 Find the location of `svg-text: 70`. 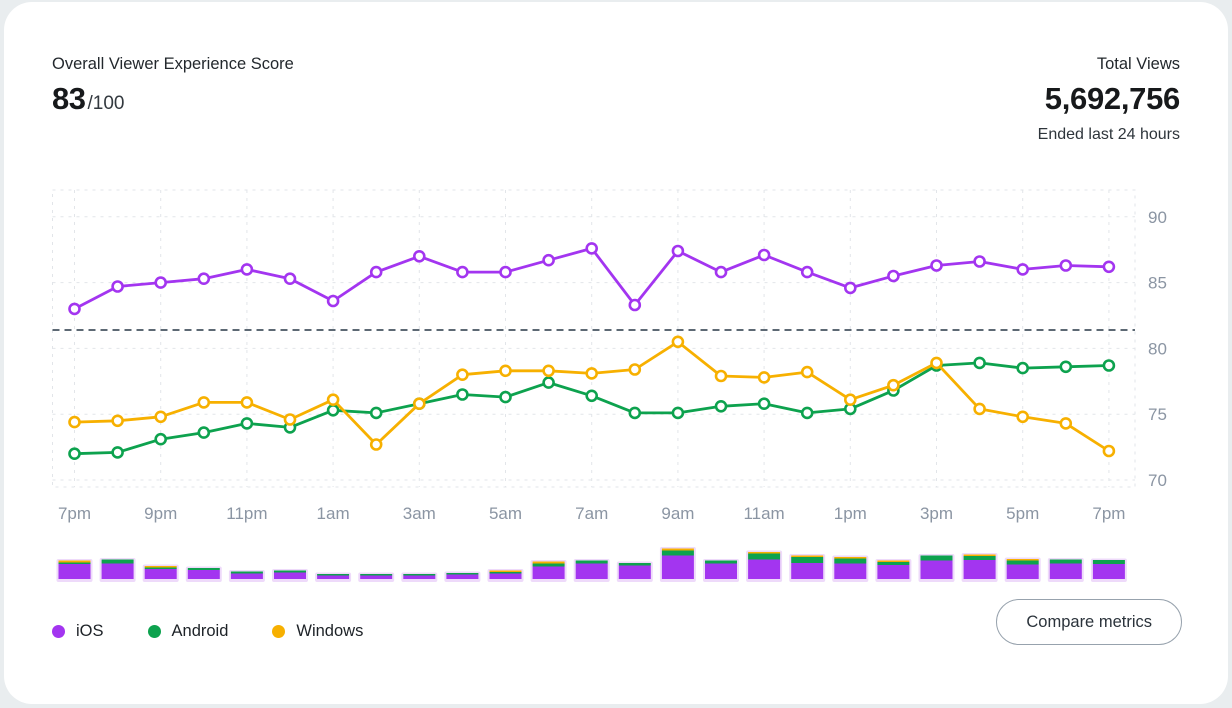

svg-text: 70 is located at coordinates (1157, 480).